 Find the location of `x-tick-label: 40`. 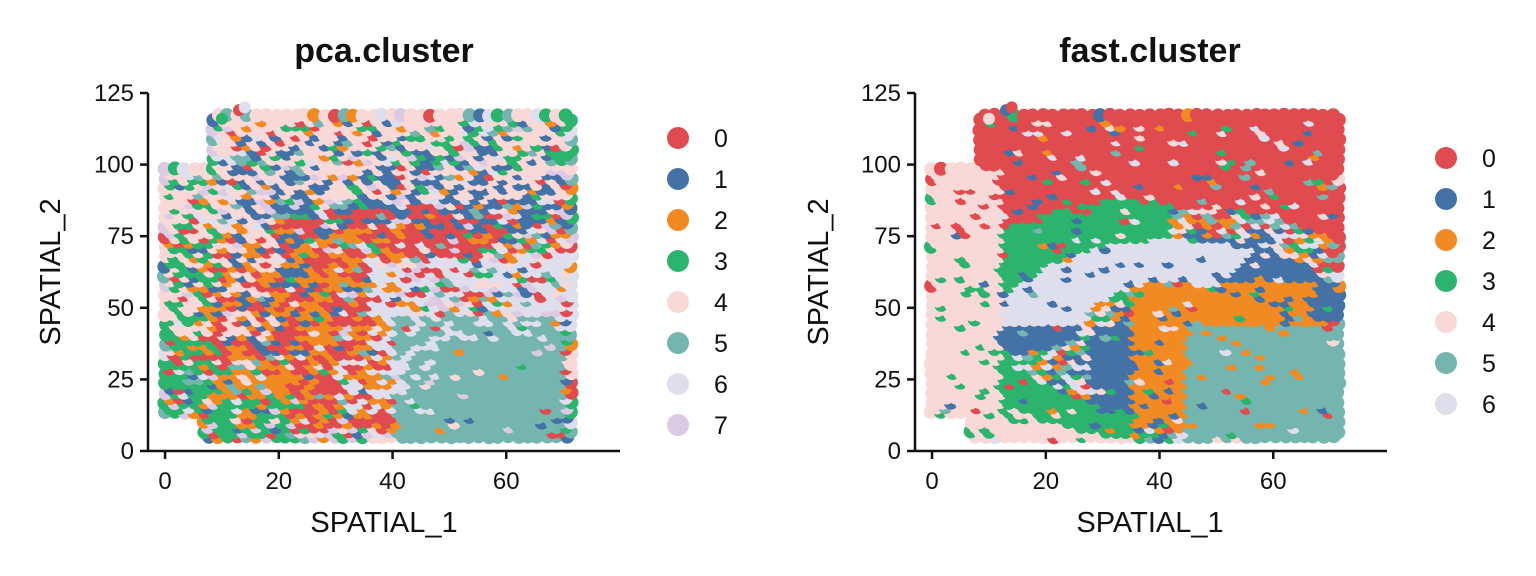

x-tick-label: 40 is located at coordinates (392, 481).